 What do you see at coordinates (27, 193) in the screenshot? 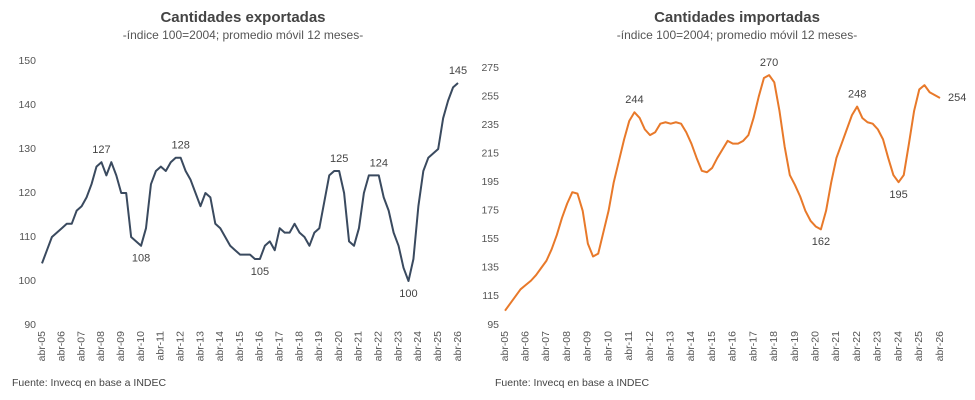
I see `y-tick-label: 120` at bounding box center [27, 193].